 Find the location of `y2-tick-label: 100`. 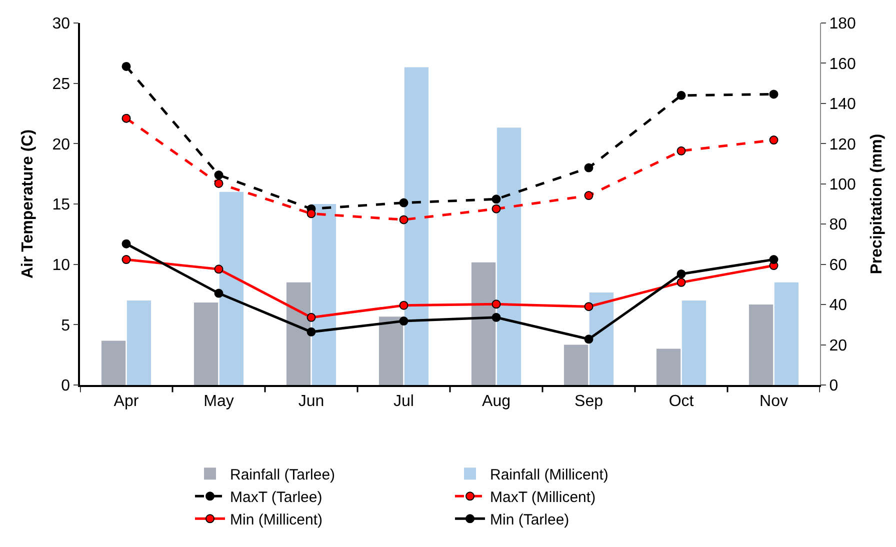

y2-tick-label: 100 is located at coordinates (842, 185).